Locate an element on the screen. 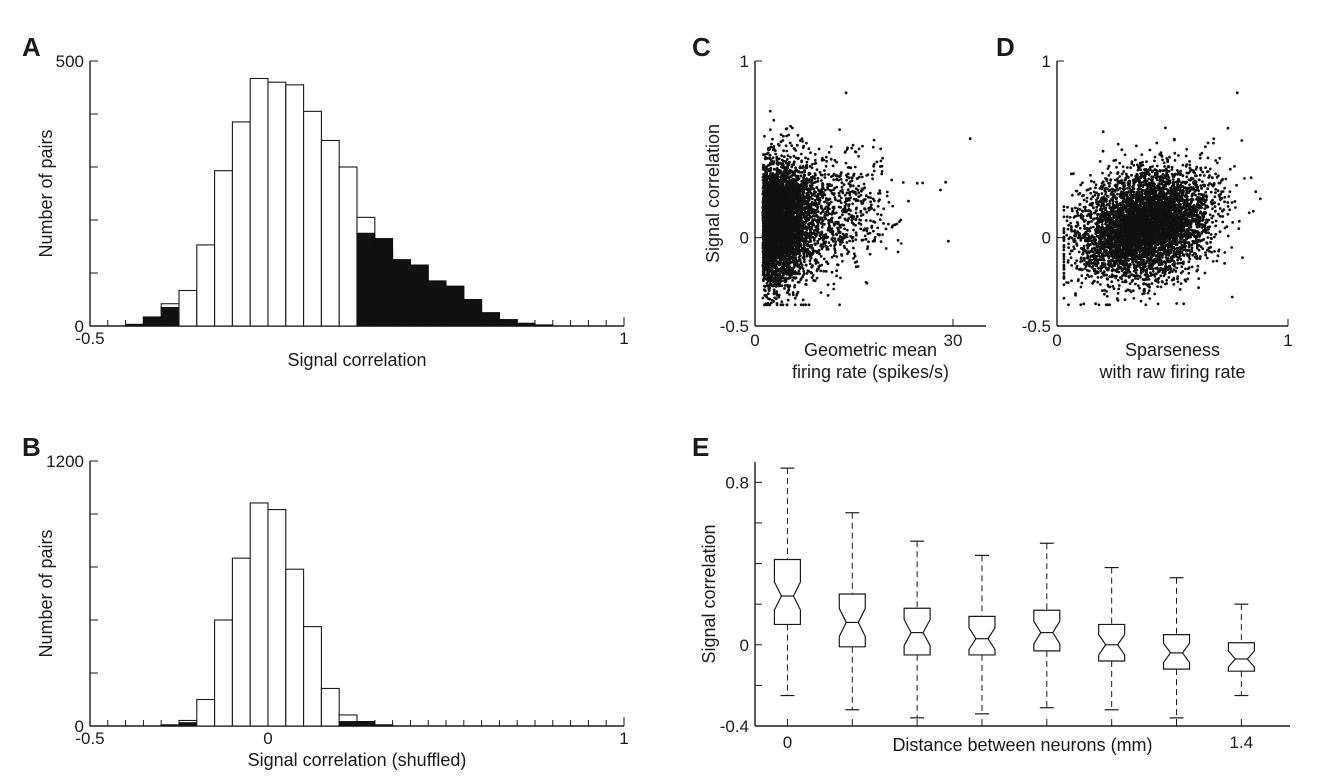  panel-letter-A: A is located at coordinates (31, 47).